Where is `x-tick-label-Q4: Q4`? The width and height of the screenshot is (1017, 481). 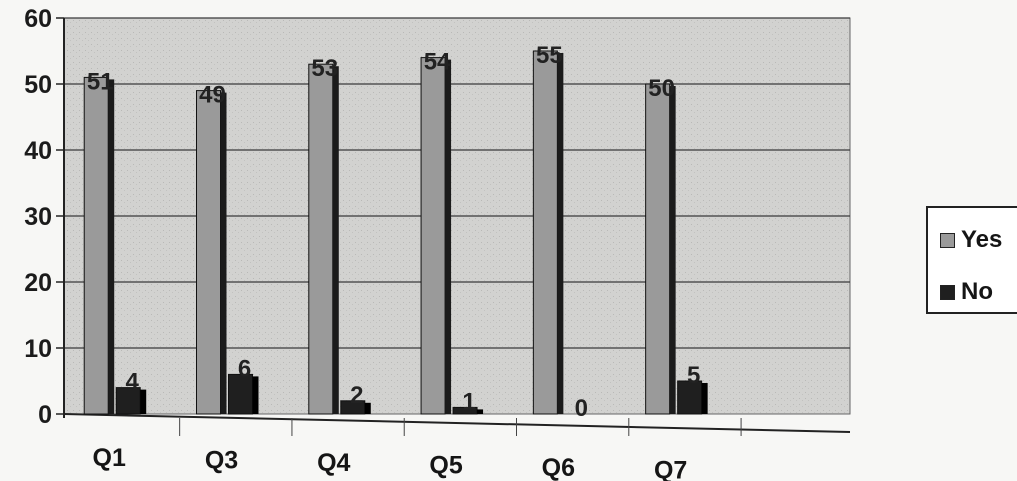 x-tick-label-Q4: Q4 is located at coordinates (333, 463).